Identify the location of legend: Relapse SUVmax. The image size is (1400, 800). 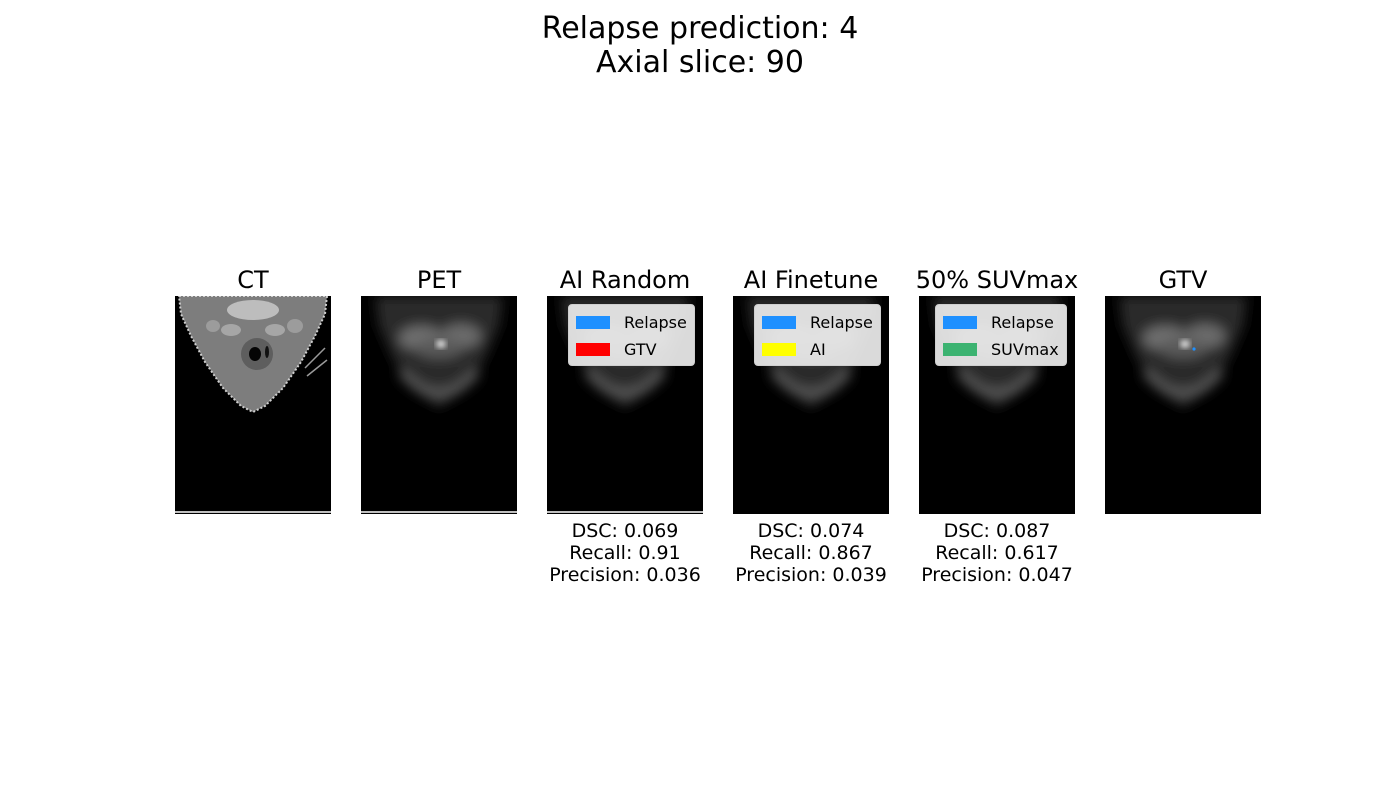
(1001, 335).